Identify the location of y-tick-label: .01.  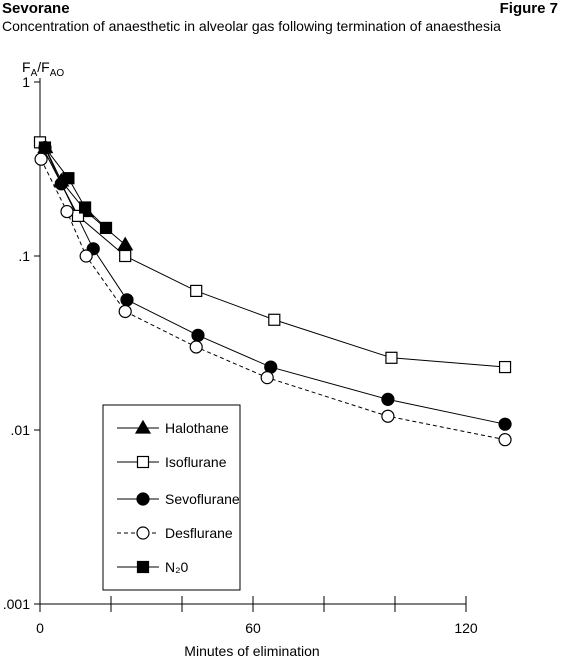
(21, 430).